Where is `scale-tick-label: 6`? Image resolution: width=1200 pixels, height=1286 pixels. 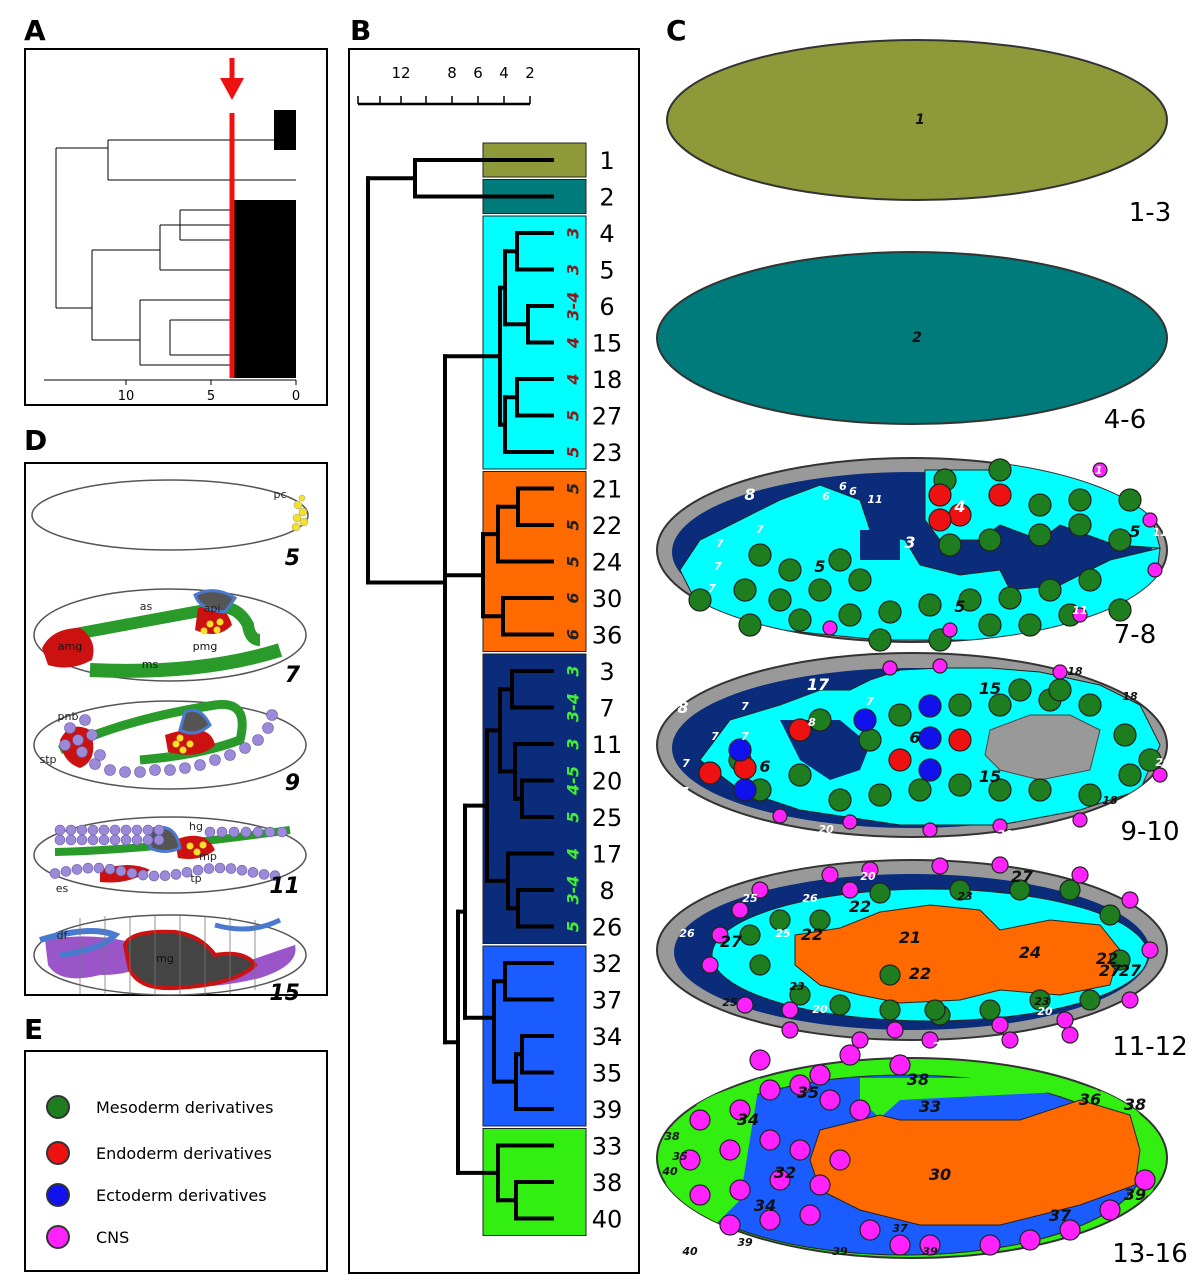 scale-tick-label: 6 is located at coordinates (478, 73).